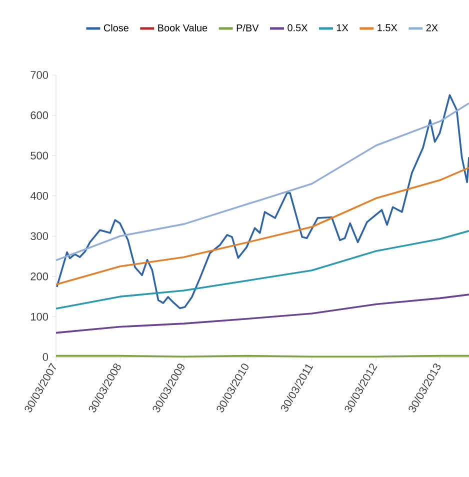  What do you see at coordinates (298, 28) in the screenshot?
I see `legend-label: 0.5X` at bounding box center [298, 28].